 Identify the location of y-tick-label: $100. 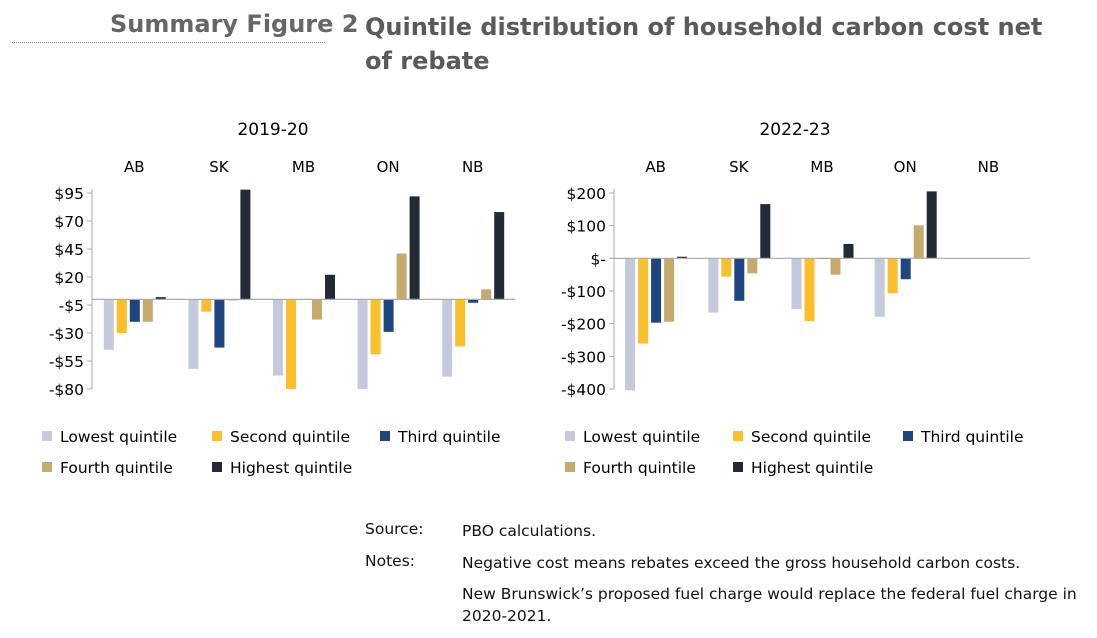
(586, 227).